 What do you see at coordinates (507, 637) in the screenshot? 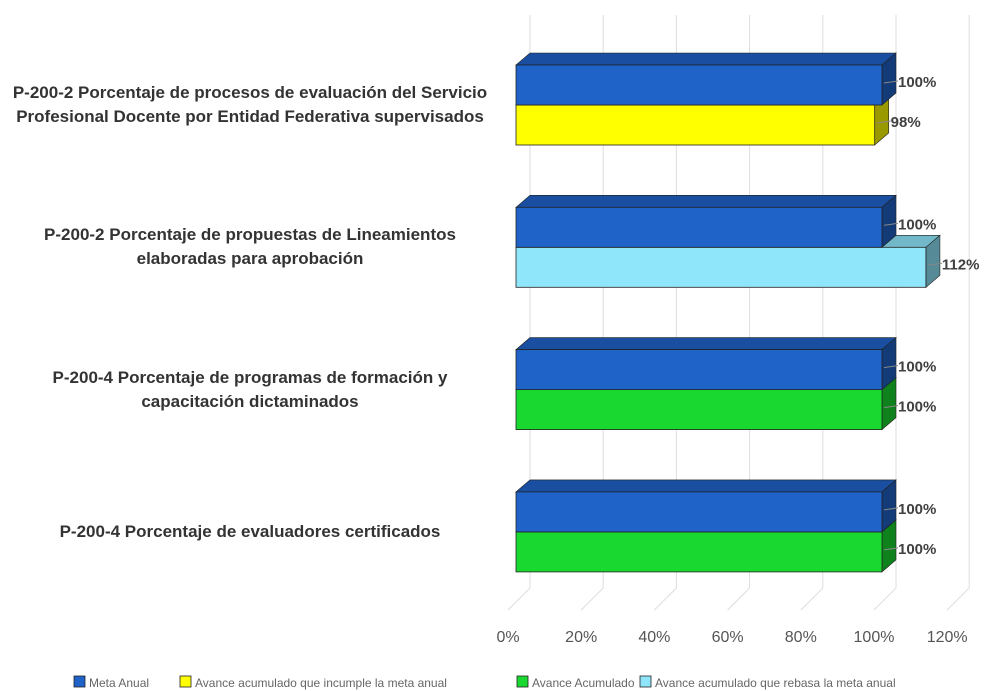
I see `x-tick-label: 0%` at bounding box center [507, 637].